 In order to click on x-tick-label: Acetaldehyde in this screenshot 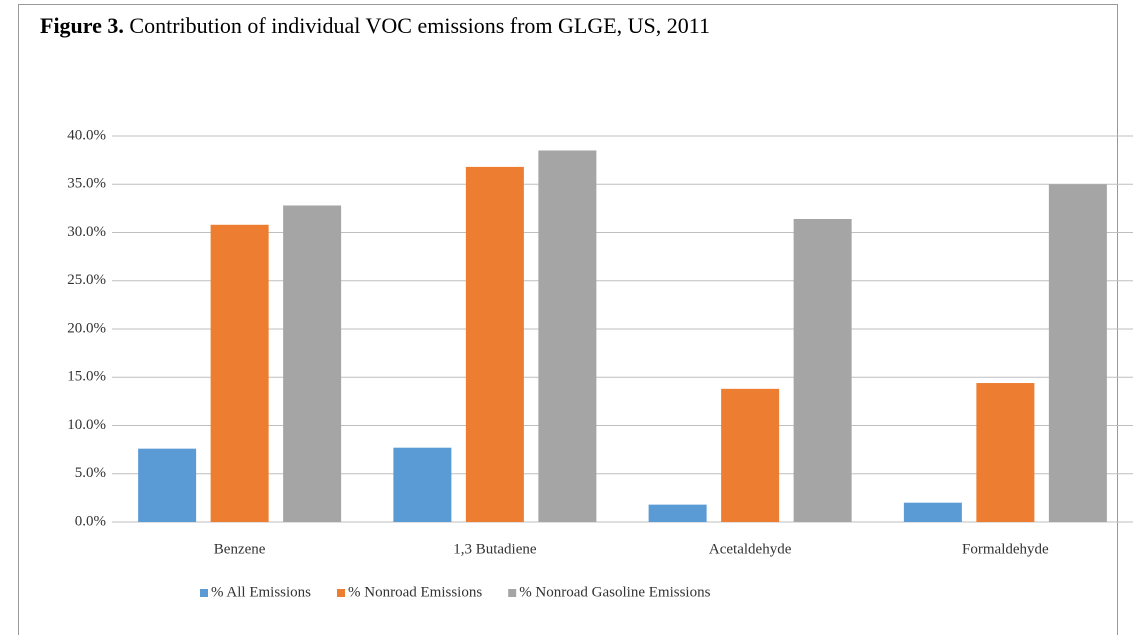, I will do `click(750, 549)`.